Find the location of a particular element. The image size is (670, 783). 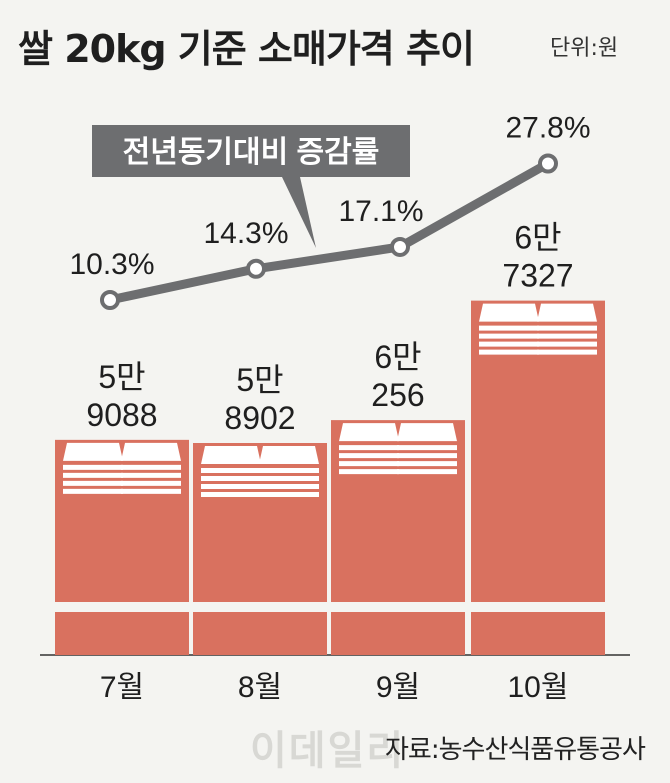

rate-line is located at coordinates (330, 232).